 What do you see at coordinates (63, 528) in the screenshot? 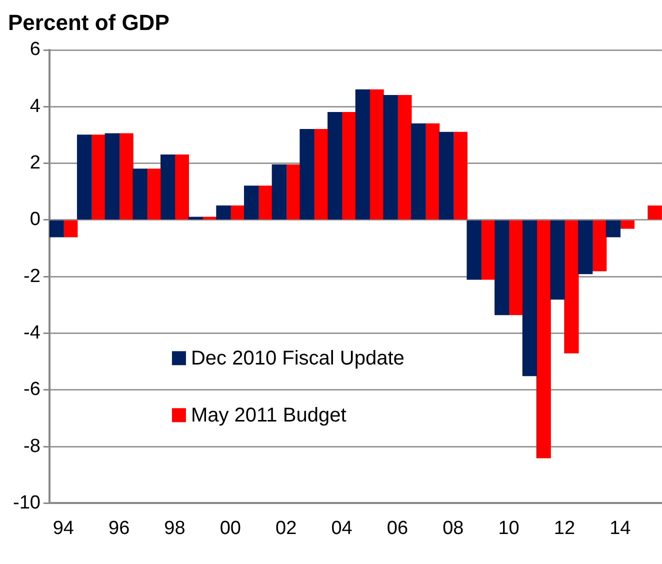
I see `x-tick-label: 94` at bounding box center [63, 528].